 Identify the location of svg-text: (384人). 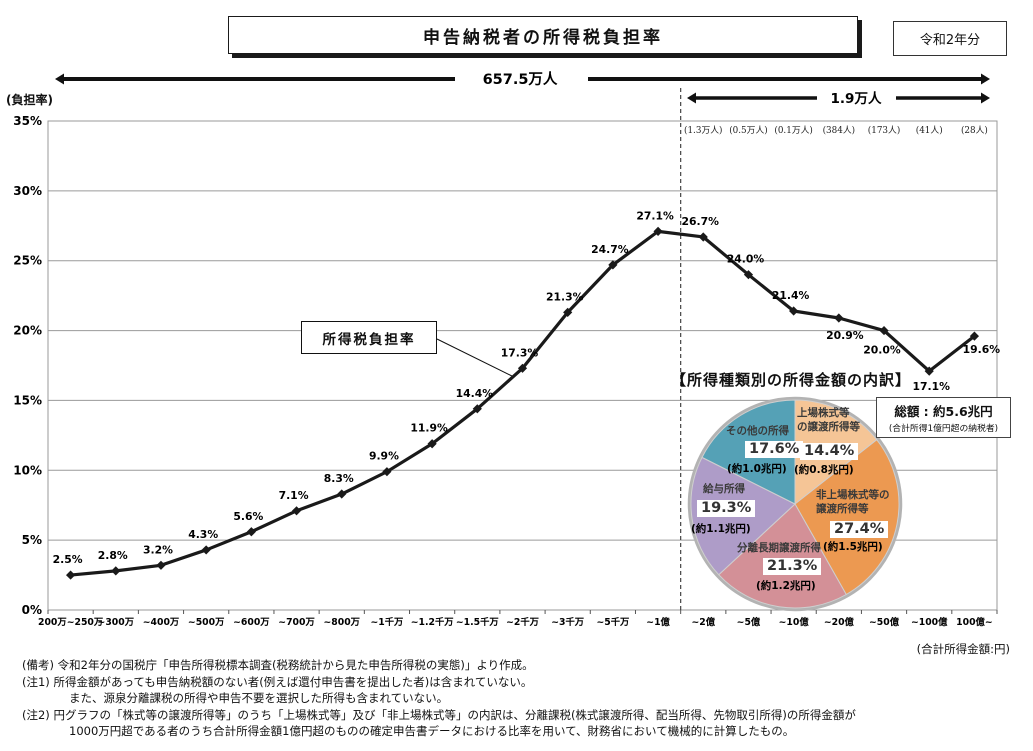
(839, 130).